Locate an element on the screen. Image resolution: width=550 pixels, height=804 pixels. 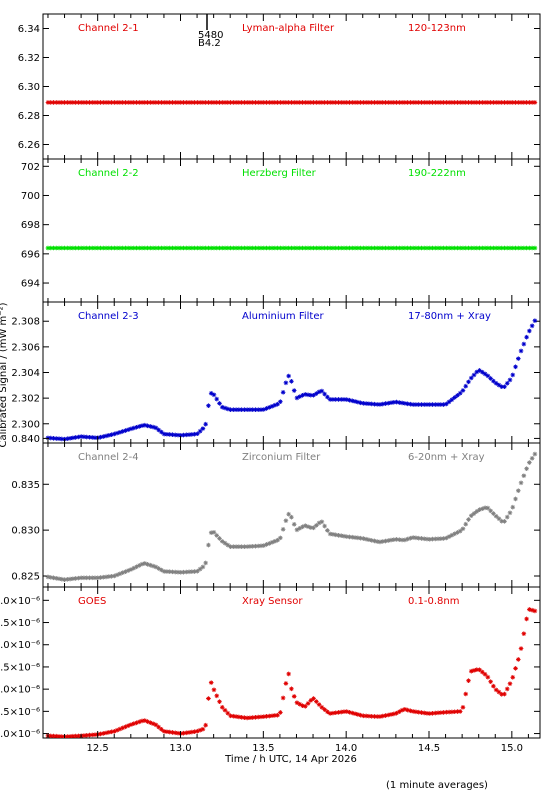
x-tick-label: 12.5 is located at coordinates (98, 748).